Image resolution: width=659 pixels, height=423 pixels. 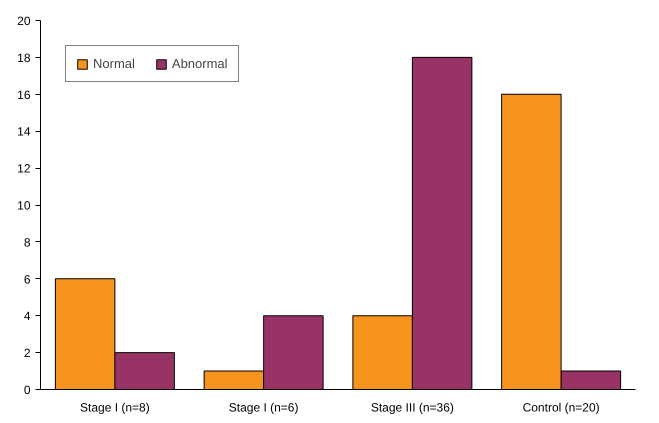 I want to click on legend-label: Abnormal, so click(x=200, y=63).